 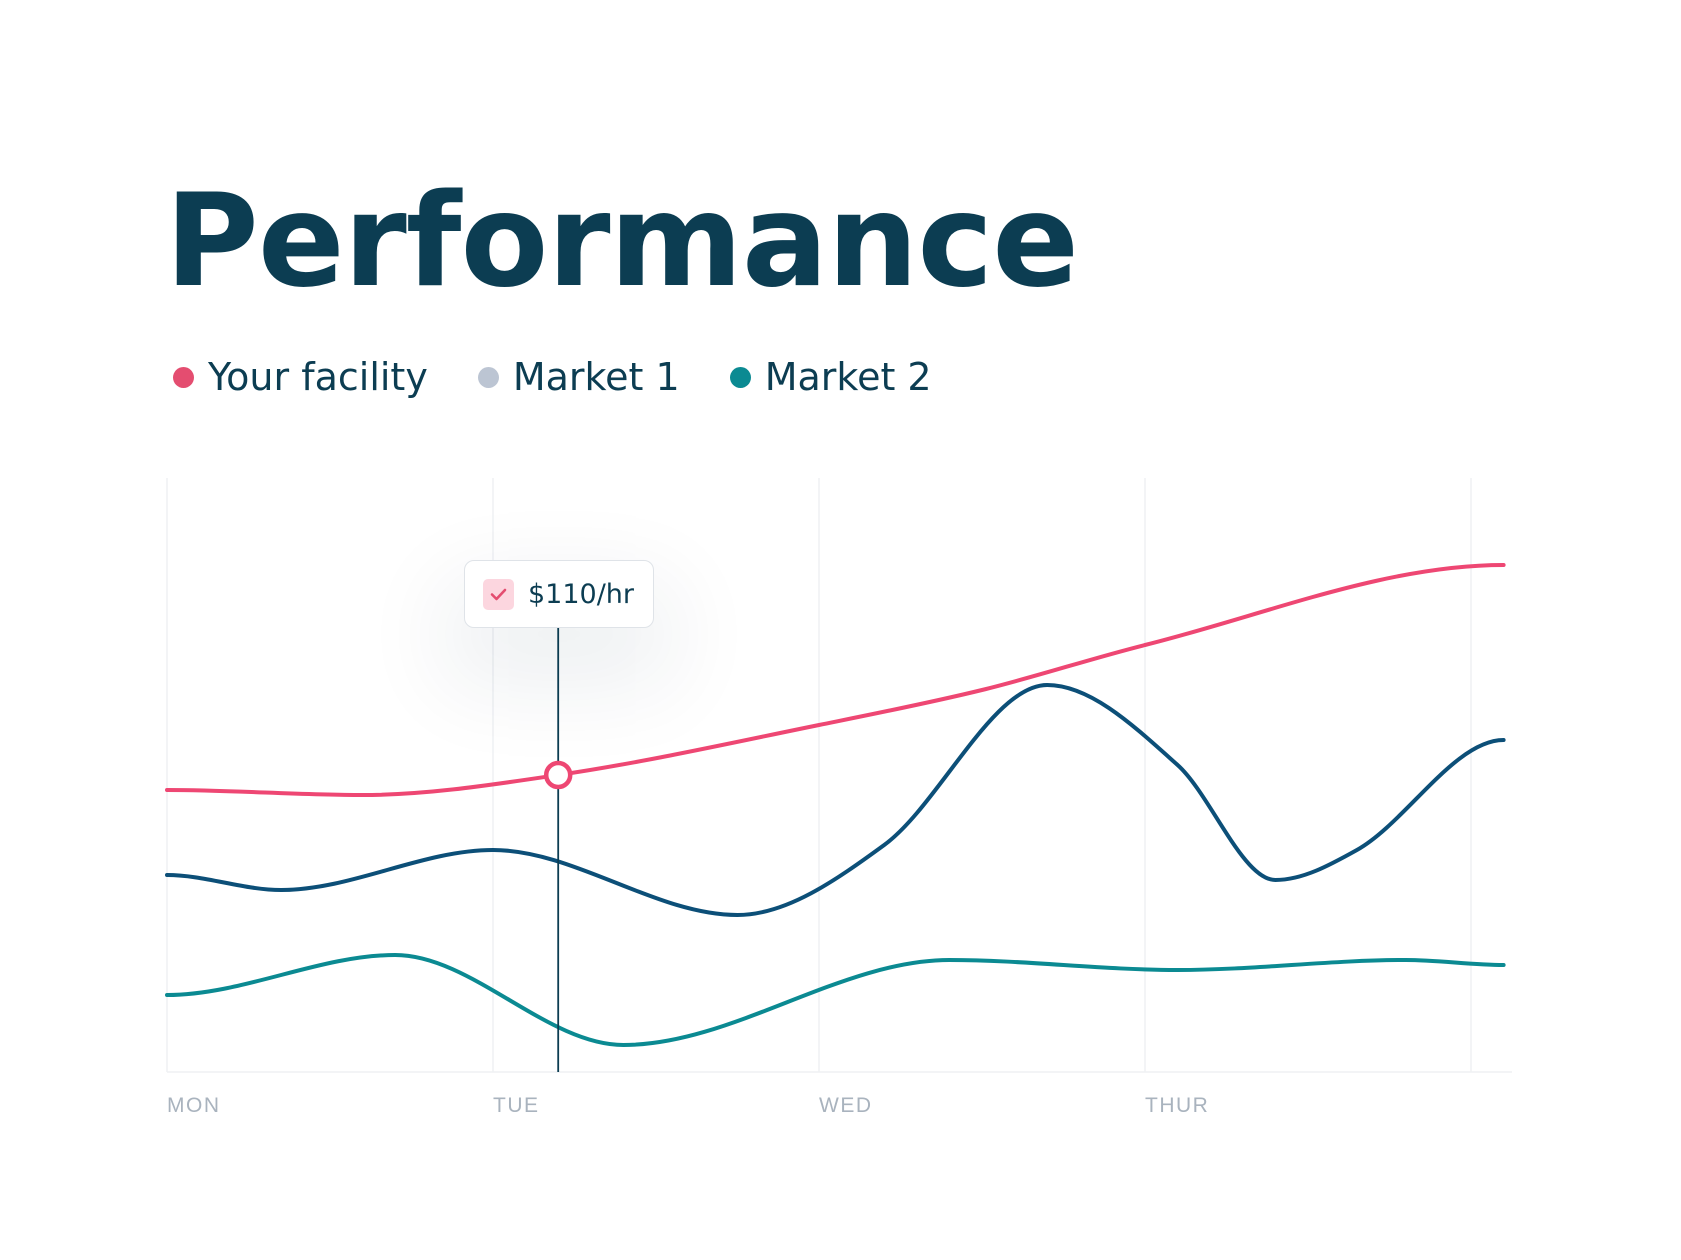 I want to click on legend-label-market-2: Market 2, so click(x=848, y=377).